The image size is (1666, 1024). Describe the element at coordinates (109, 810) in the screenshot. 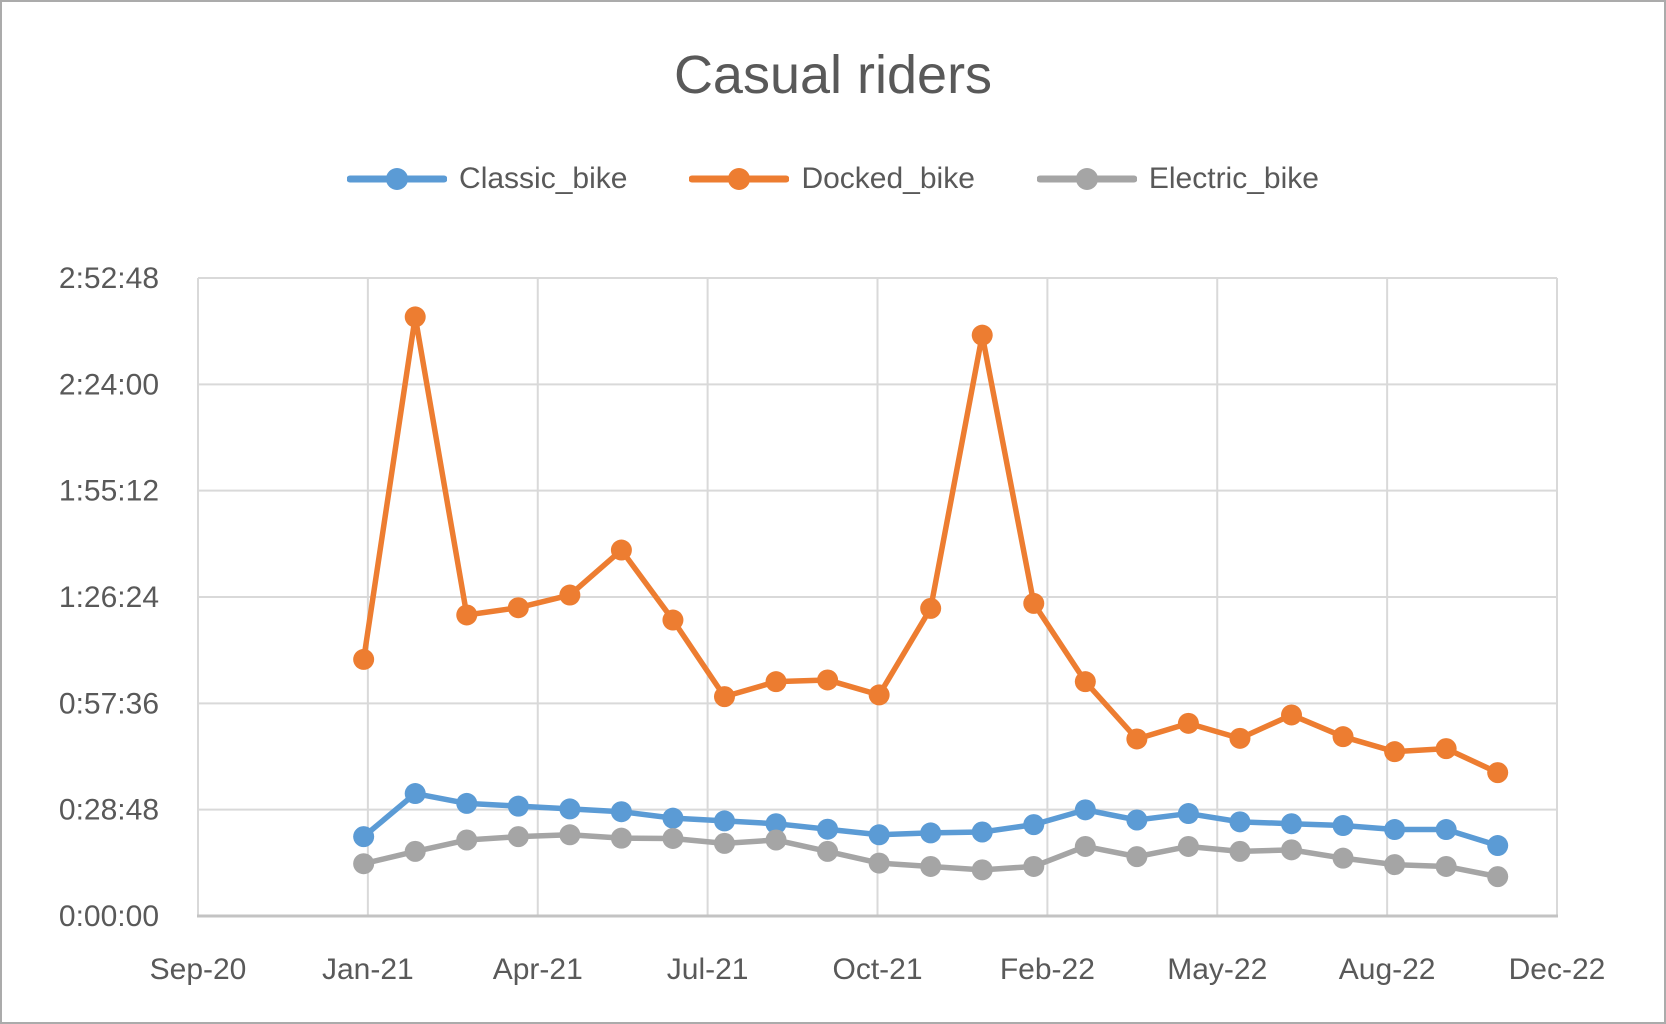

I see `y-tick-label: 0:28:48` at that location.